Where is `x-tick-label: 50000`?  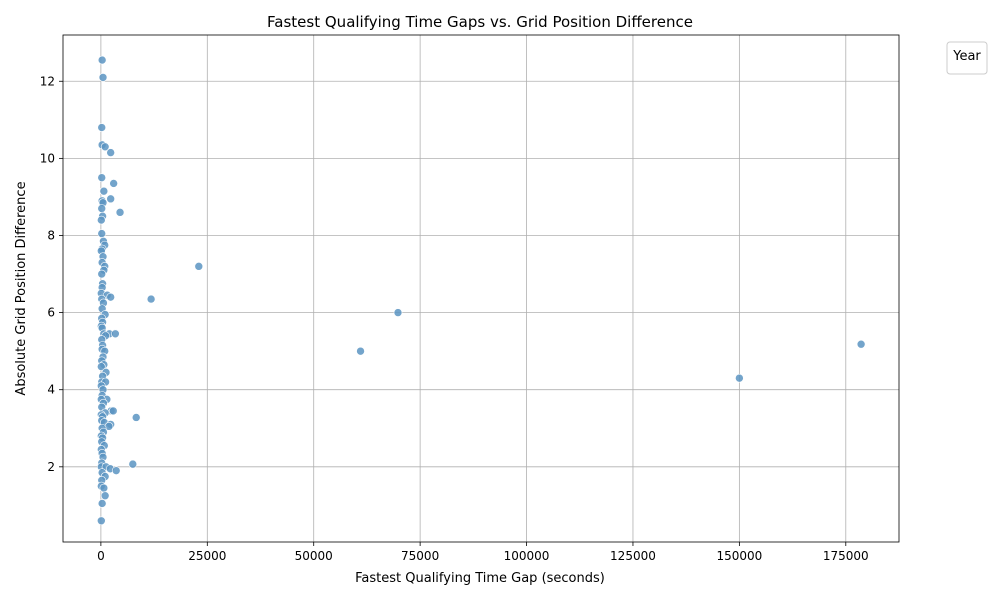 x-tick-label: 50000 is located at coordinates (314, 556).